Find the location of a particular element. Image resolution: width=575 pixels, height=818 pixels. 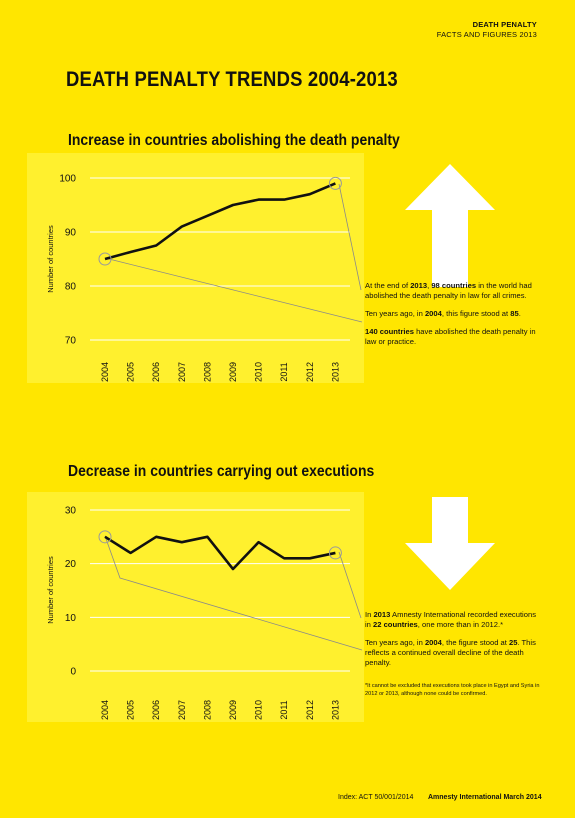

chart2-series-line is located at coordinates (220, 553).